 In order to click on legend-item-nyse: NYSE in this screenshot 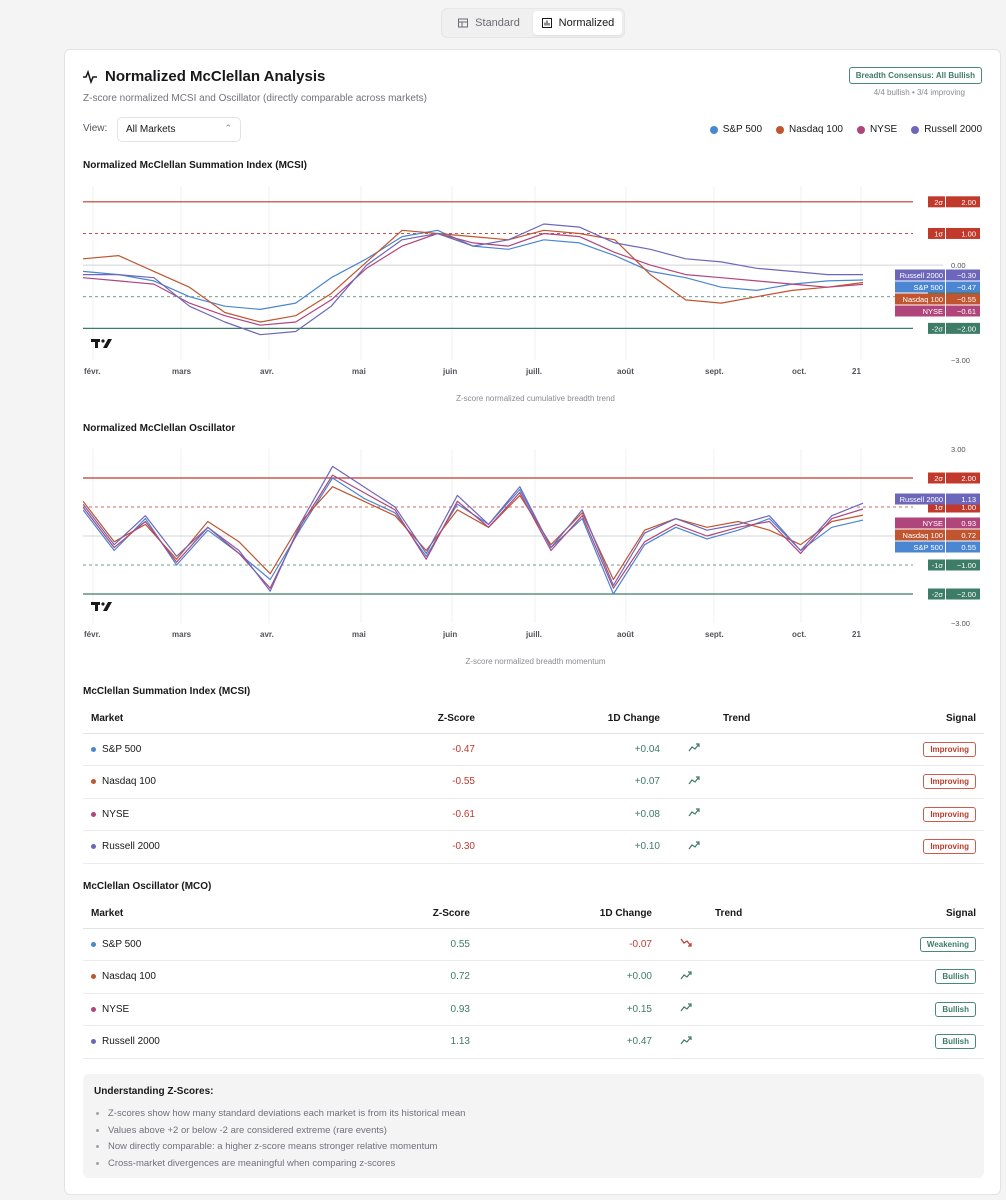, I will do `click(877, 129)`.